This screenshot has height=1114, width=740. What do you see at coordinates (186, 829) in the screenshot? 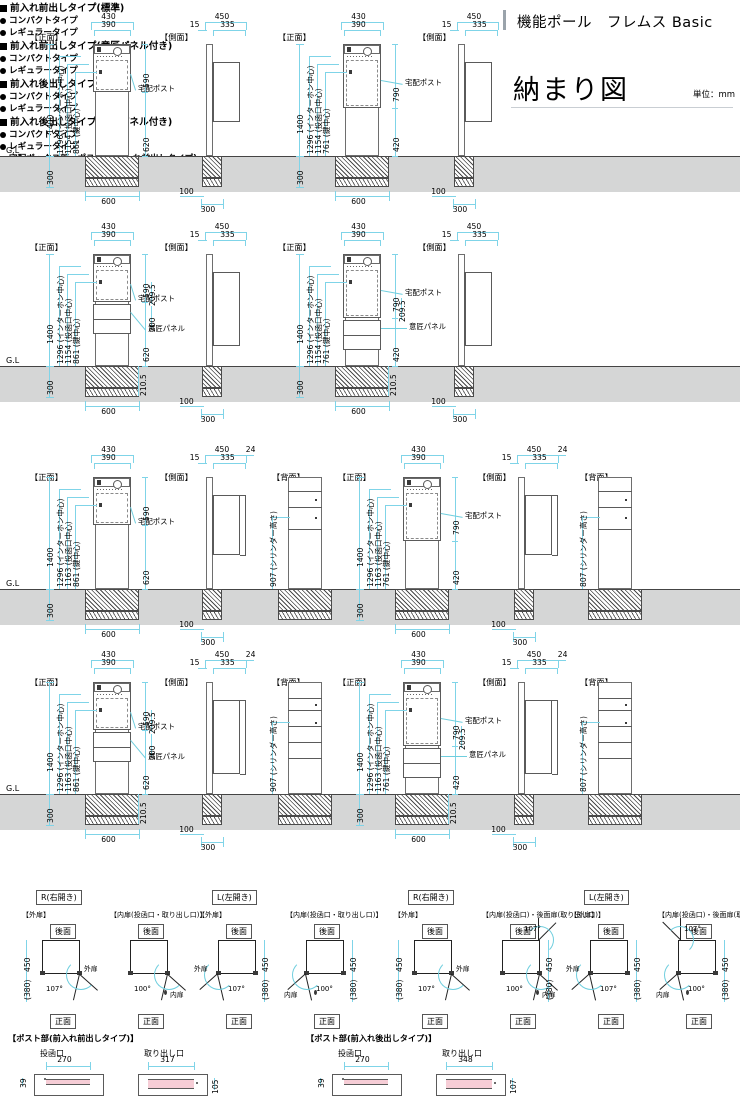
I see `s4-c-dim-100-text: 100` at bounding box center [186, 829].